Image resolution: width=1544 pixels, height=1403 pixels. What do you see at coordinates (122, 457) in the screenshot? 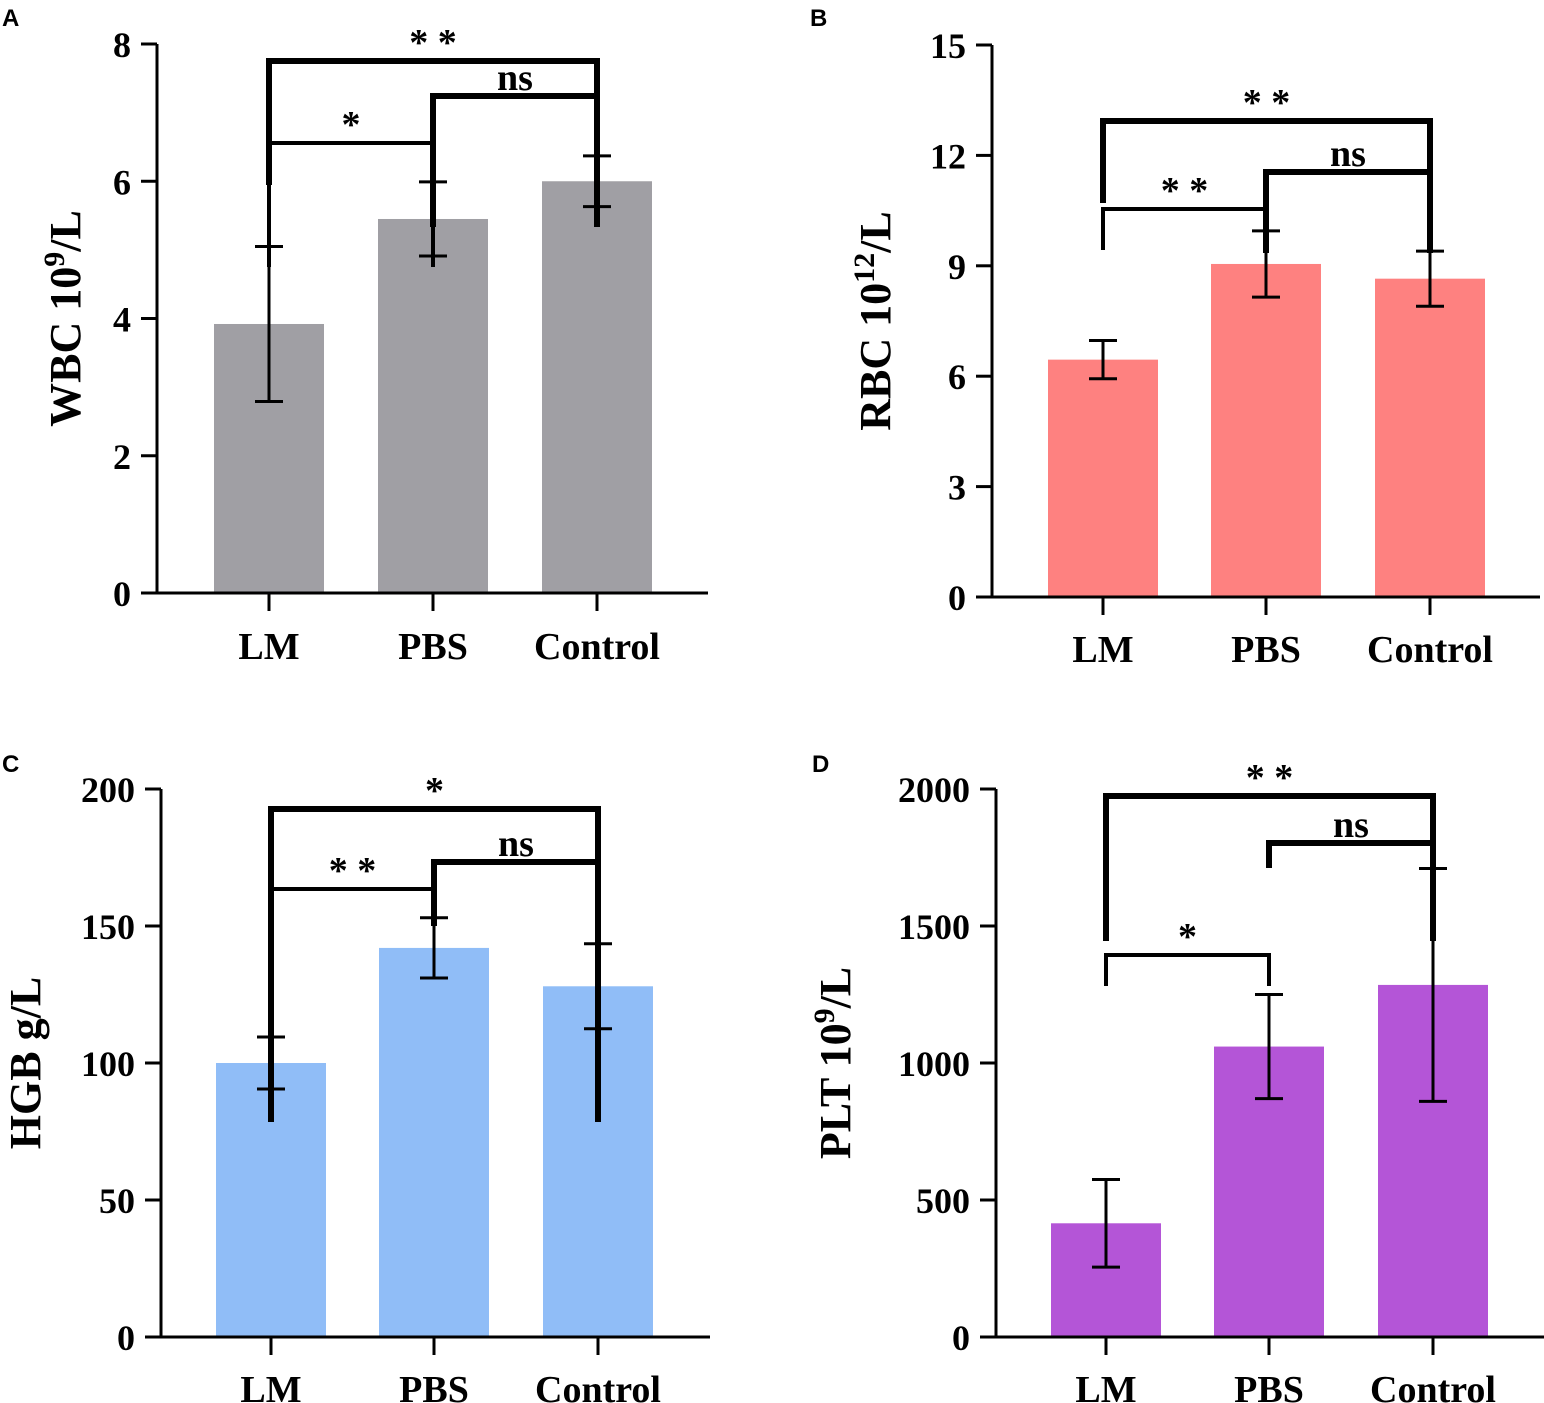
I see `y-tick-label: 2` at bounding box center [122, 457].